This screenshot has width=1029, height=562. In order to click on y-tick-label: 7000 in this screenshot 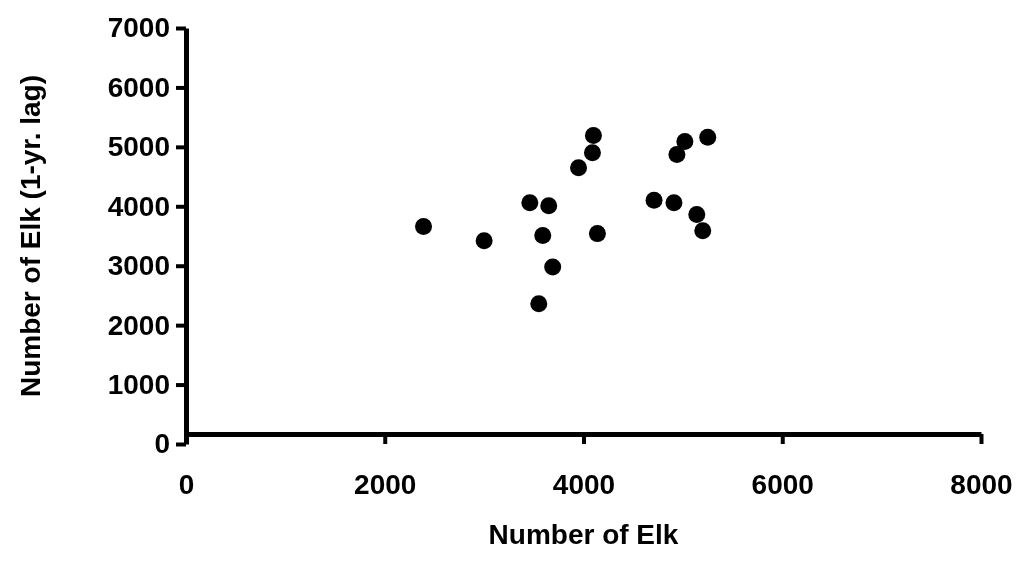, I will do `click(138, 28)`.